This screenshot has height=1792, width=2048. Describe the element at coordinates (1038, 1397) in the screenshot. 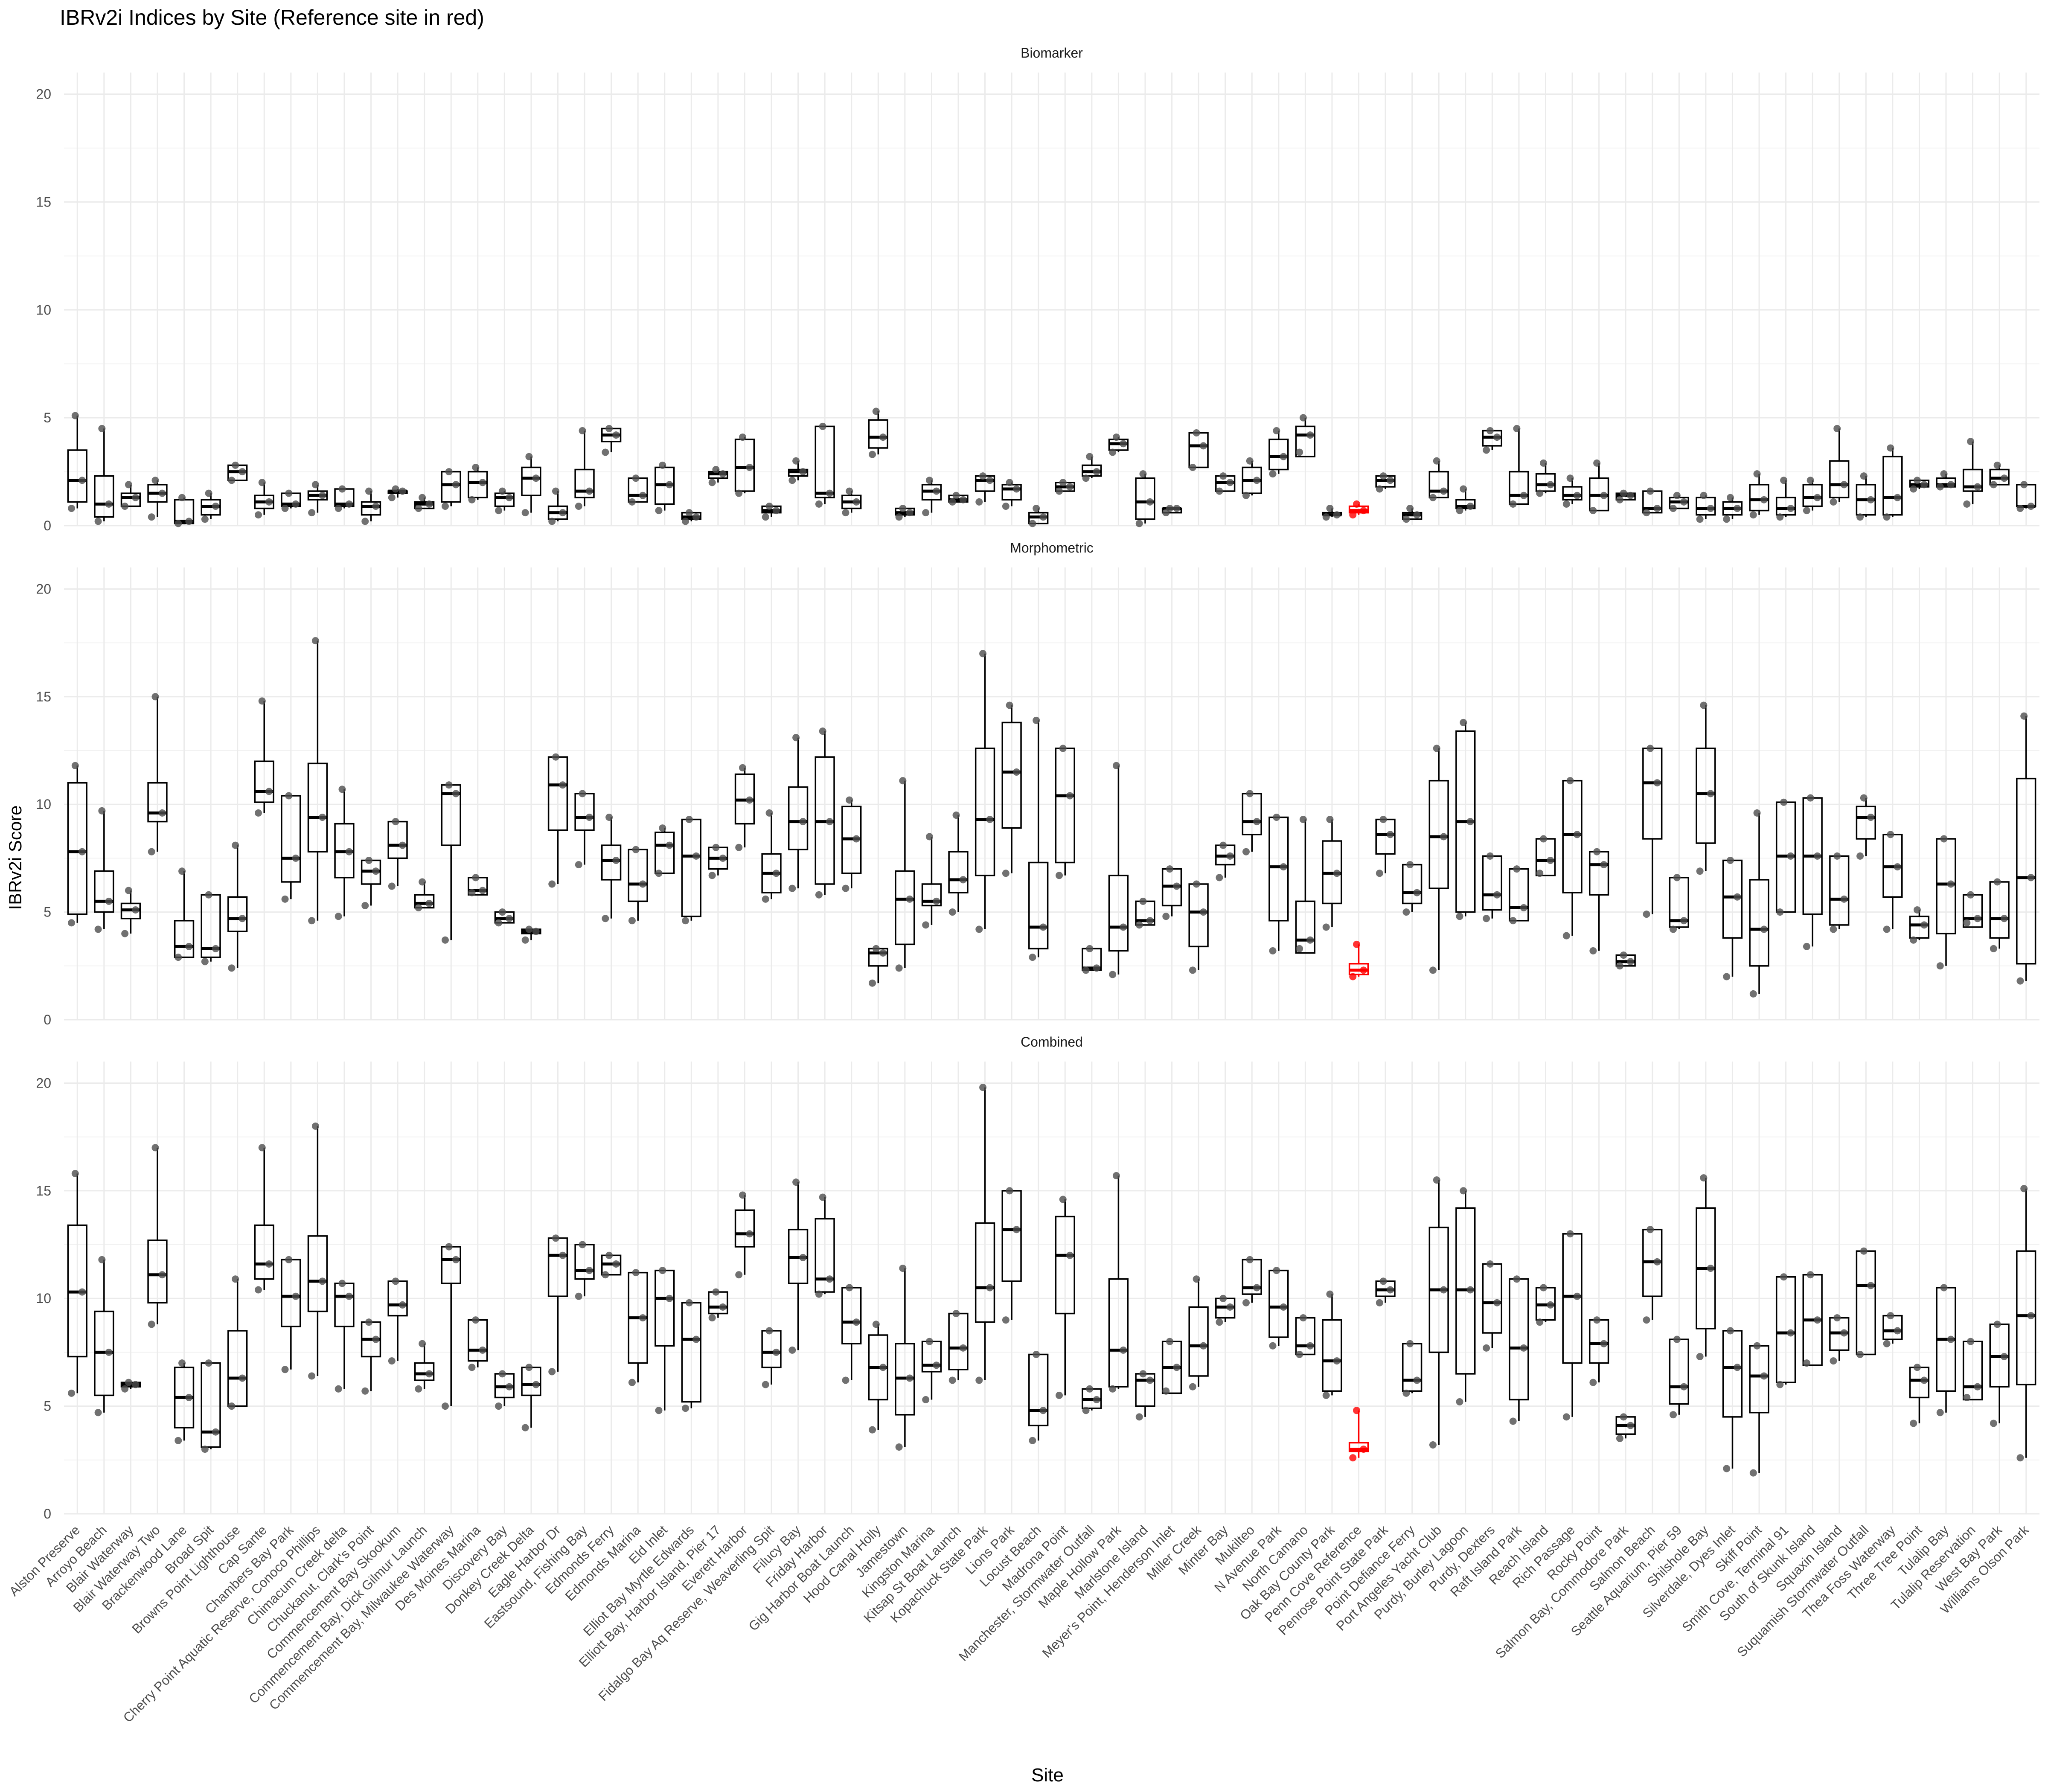

I see `box-locust-beach` at that location.